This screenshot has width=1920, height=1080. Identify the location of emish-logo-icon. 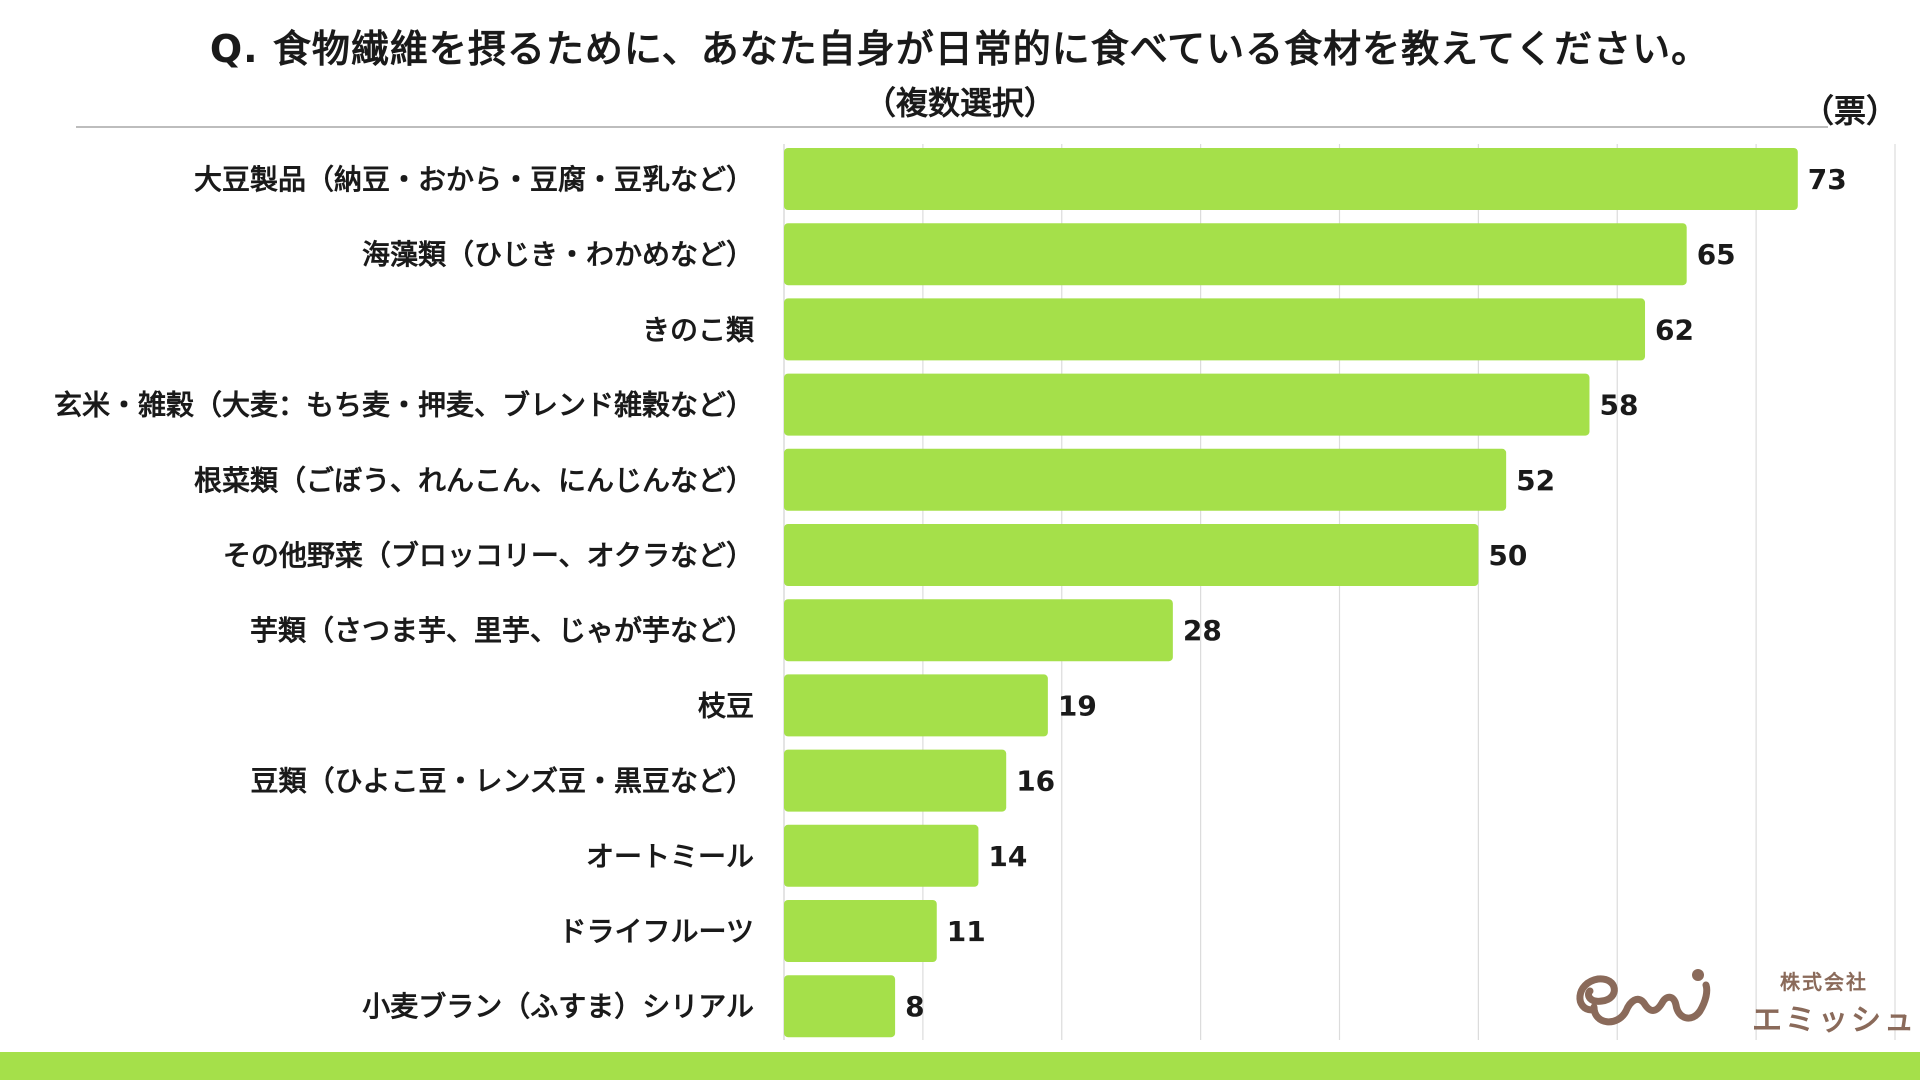
(1643, 997).